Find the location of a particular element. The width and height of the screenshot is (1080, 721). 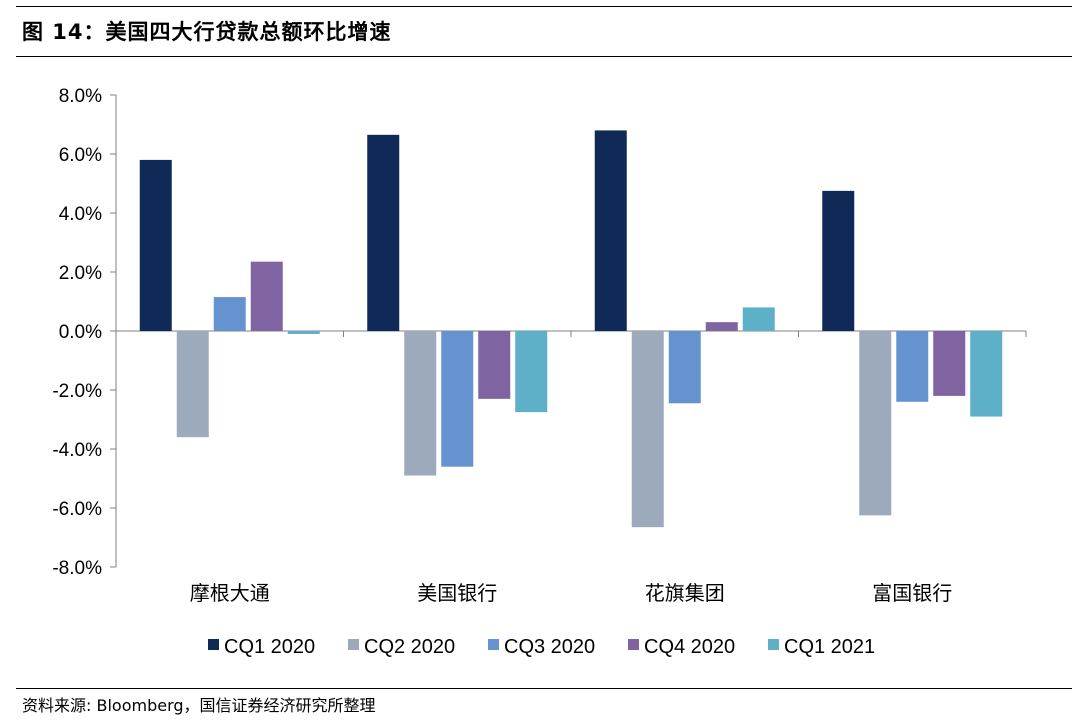

title-rule is located at coordinates (544, 56).